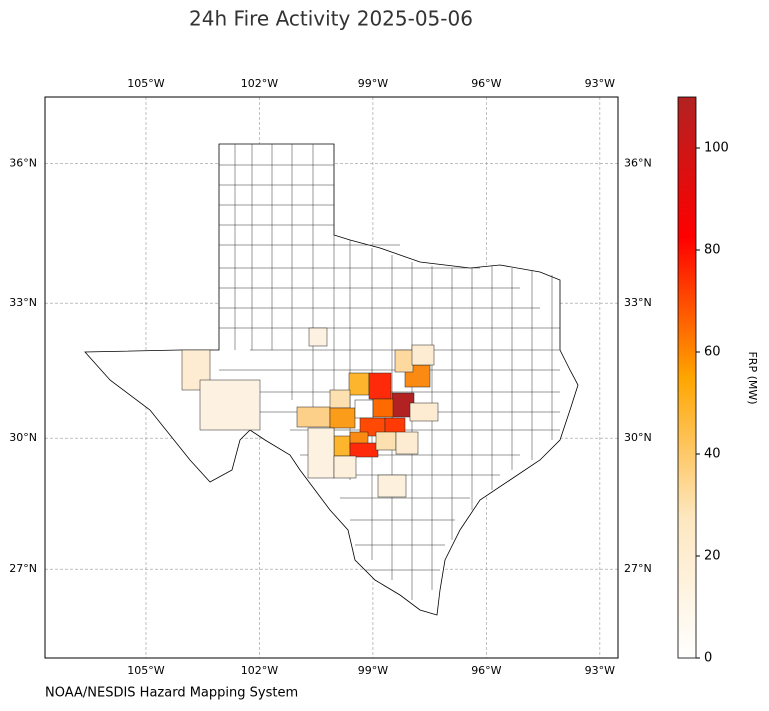 The image size is (769, 711). What do you see at coordinates (373, 670) in the screenshot?
I see `x-tick-label-bottom: 99°W` at bounding box center [373, 670].